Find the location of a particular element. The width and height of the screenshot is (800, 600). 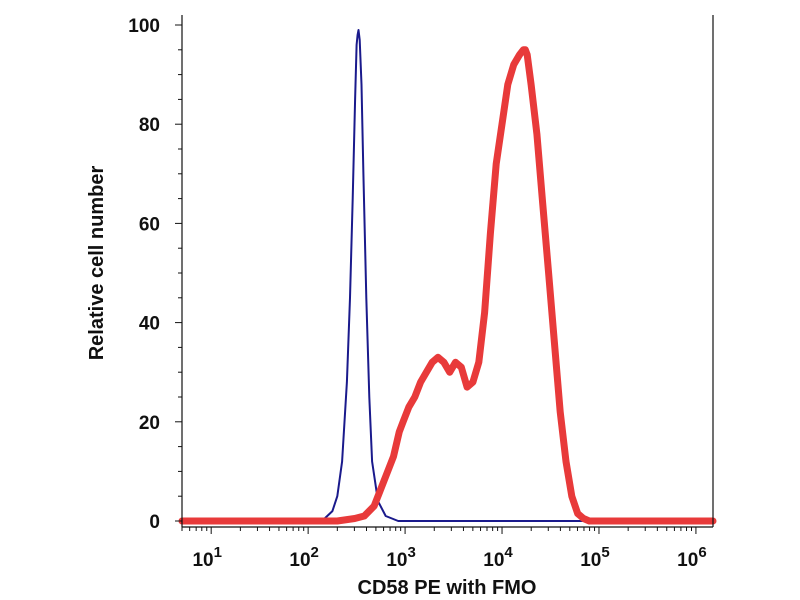

y-tick-label: 80 is located at coordinates (149, 125).